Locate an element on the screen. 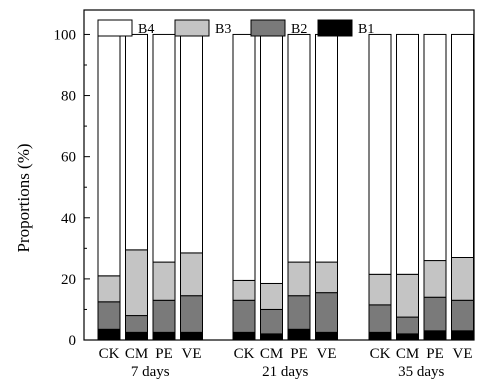  y-tick-label: 40 is located at coordinates (68, 219).